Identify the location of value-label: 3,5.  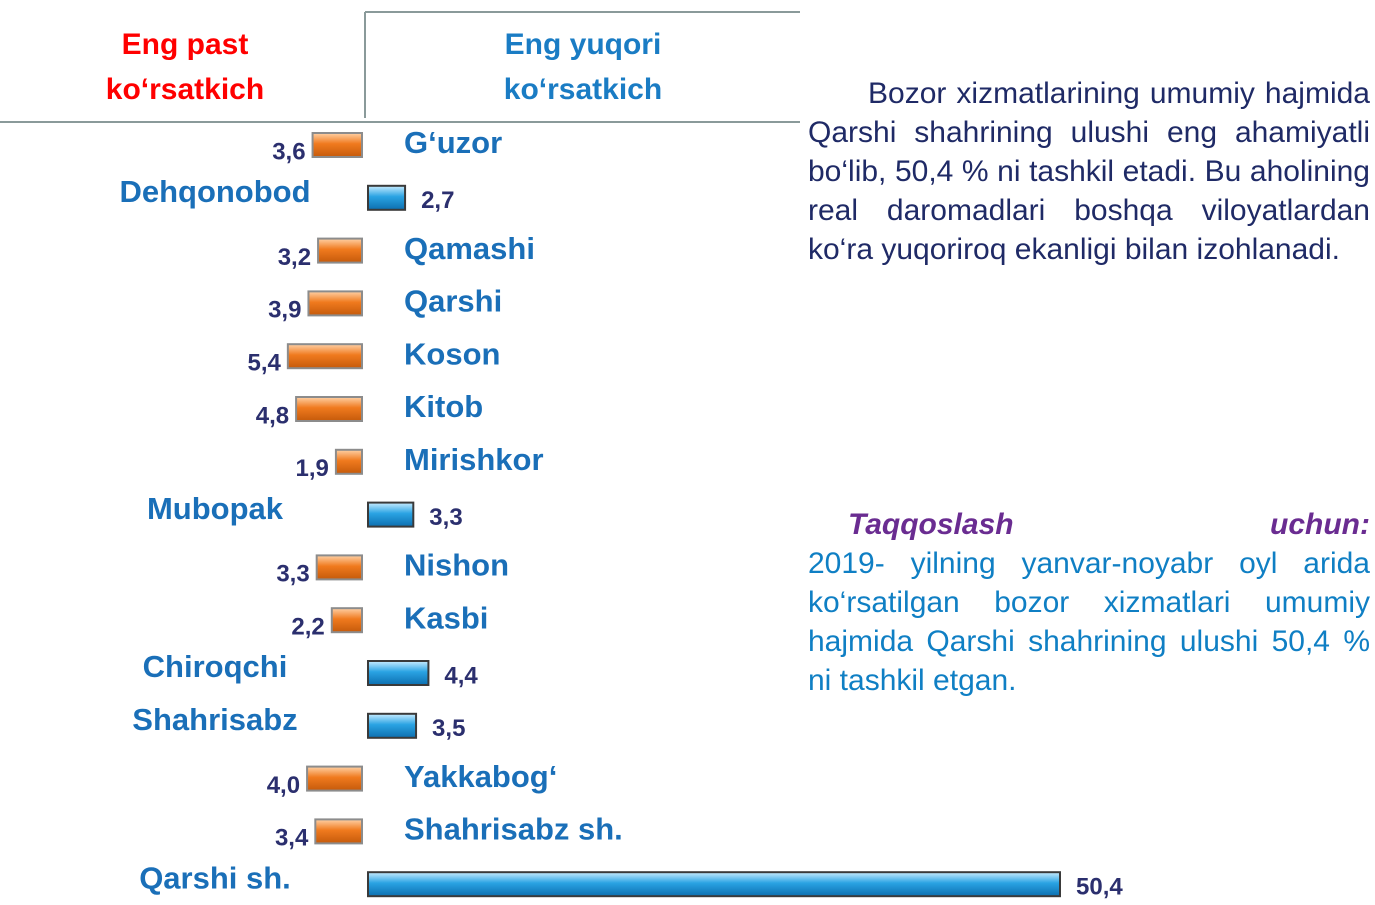
(448, 728).